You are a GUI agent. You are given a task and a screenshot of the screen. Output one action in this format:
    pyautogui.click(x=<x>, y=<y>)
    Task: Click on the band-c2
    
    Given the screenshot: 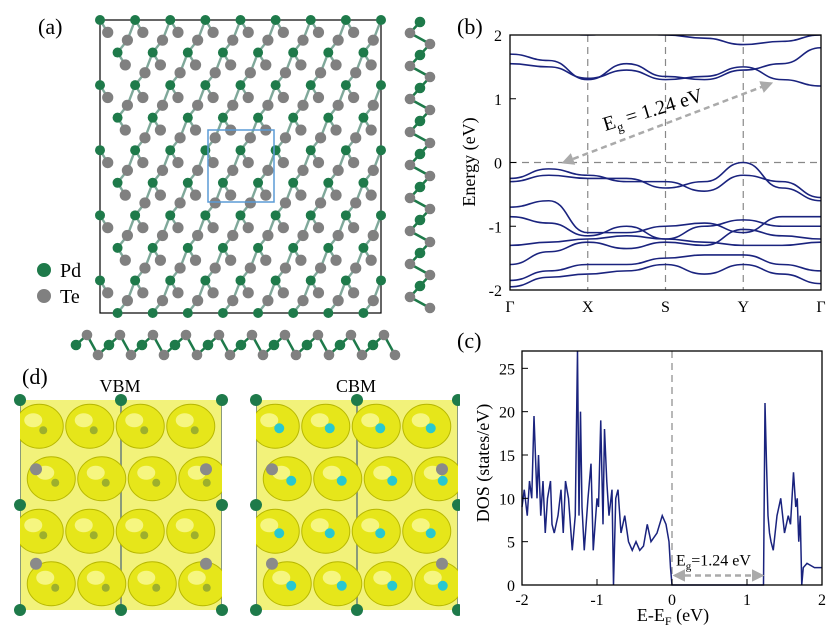 What is the action you would take?
    pyautogui.click(x=665, y=74)
    